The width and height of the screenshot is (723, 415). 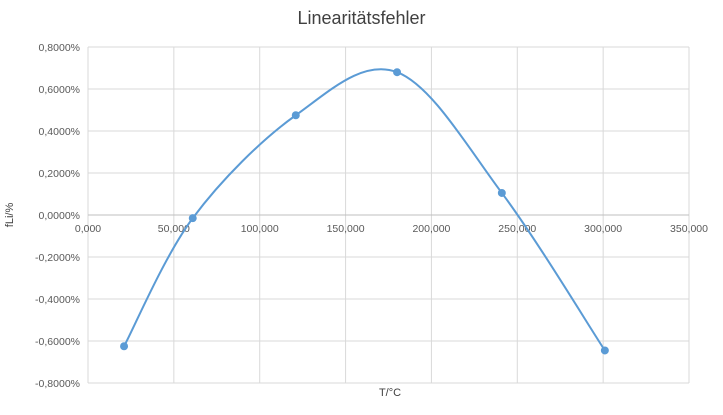 I want to click on x-tick-label: 300,000, so click(x=603, y=229).